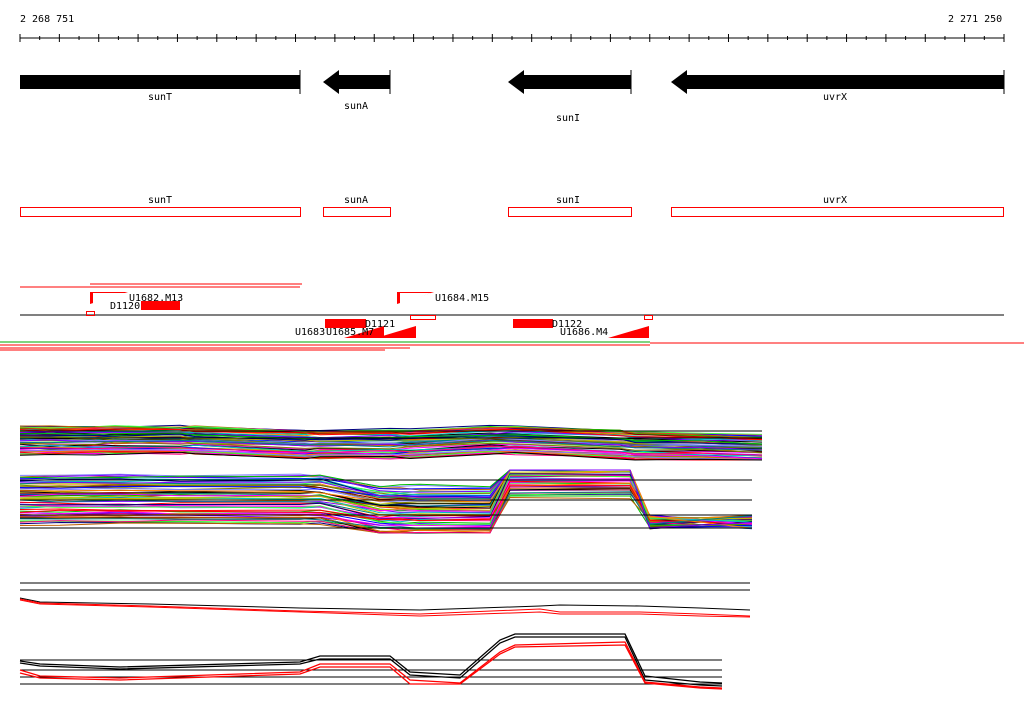 Image resolution: width=1024 pixels, height=714 pixels. What do you see at coordinates (584, 332) in the screenshot?
I see `feature-label-U1686-M4: U1686.M4` at bounding box center [584, 332].